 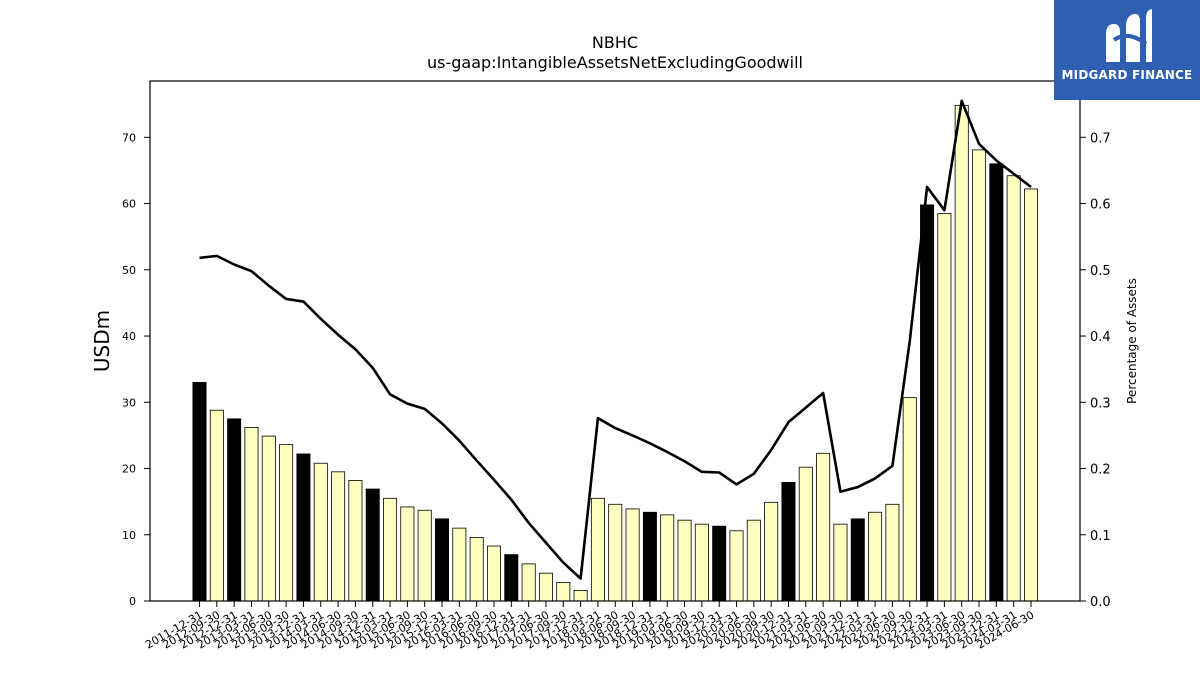 I want to click on y-tick-label: 70, so click(x=129, y=137).